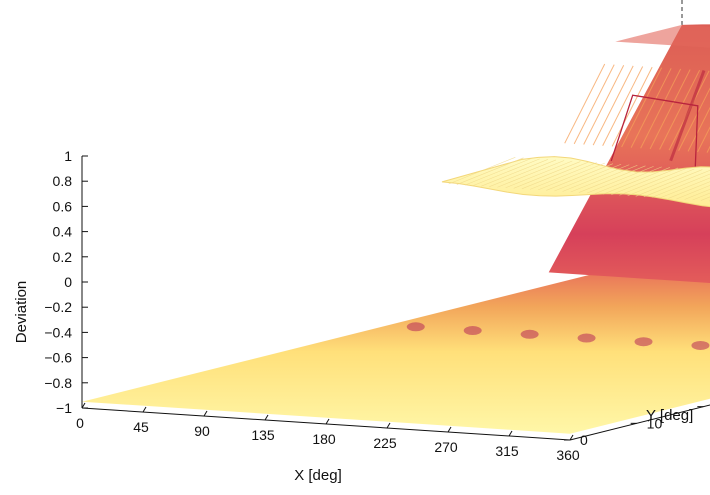 The height and width of the screenshot is (495, 710). What do you see at coordinates (507, 451) in the screenshot?
I see `x-tick-label: 315` at bounding box center [507, 451].